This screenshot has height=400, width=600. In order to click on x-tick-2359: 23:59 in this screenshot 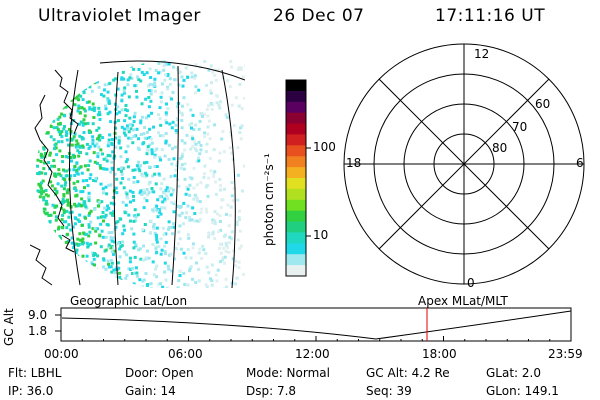, I will do `click(565, 354)`.